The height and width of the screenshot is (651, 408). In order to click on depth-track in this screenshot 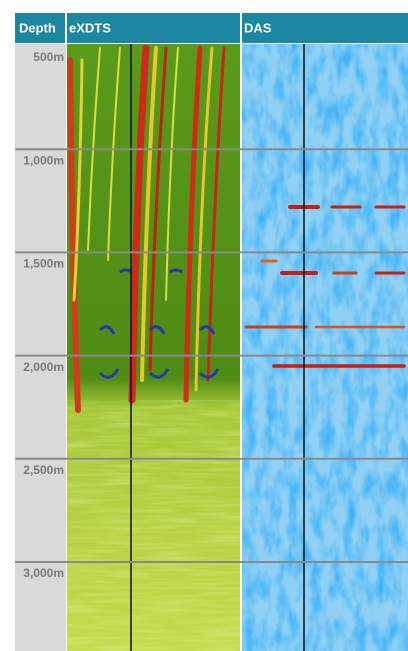, I will do `click(40, 347)`.